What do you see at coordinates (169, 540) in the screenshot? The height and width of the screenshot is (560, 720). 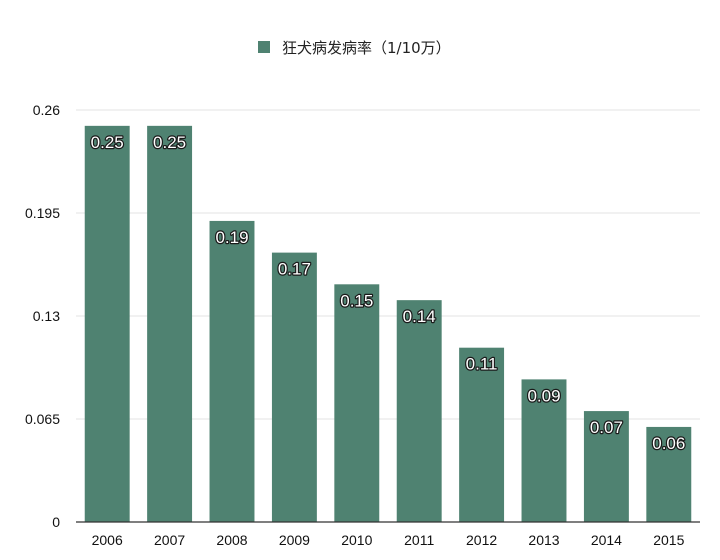 I see `x-tick-label: 2007` at bounding box center [169, 540].